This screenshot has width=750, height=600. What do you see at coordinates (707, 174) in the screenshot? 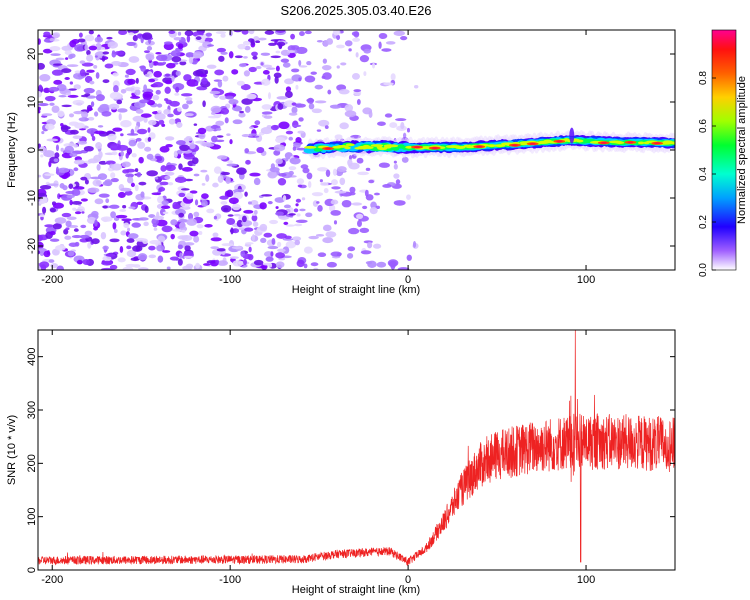
I see `colorbar-ticks: 0.0 0.2 0.4 0.6 0.8` at bounding box center [707, 174].